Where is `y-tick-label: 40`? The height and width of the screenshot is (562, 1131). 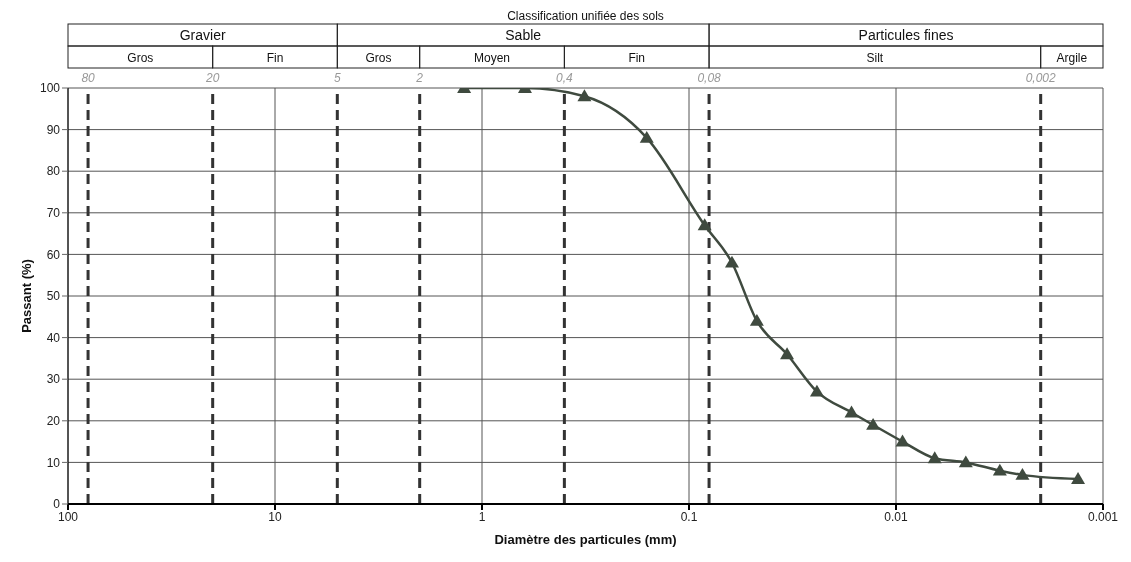
y-tick-label: 40 is located at coordinates (53, 337).